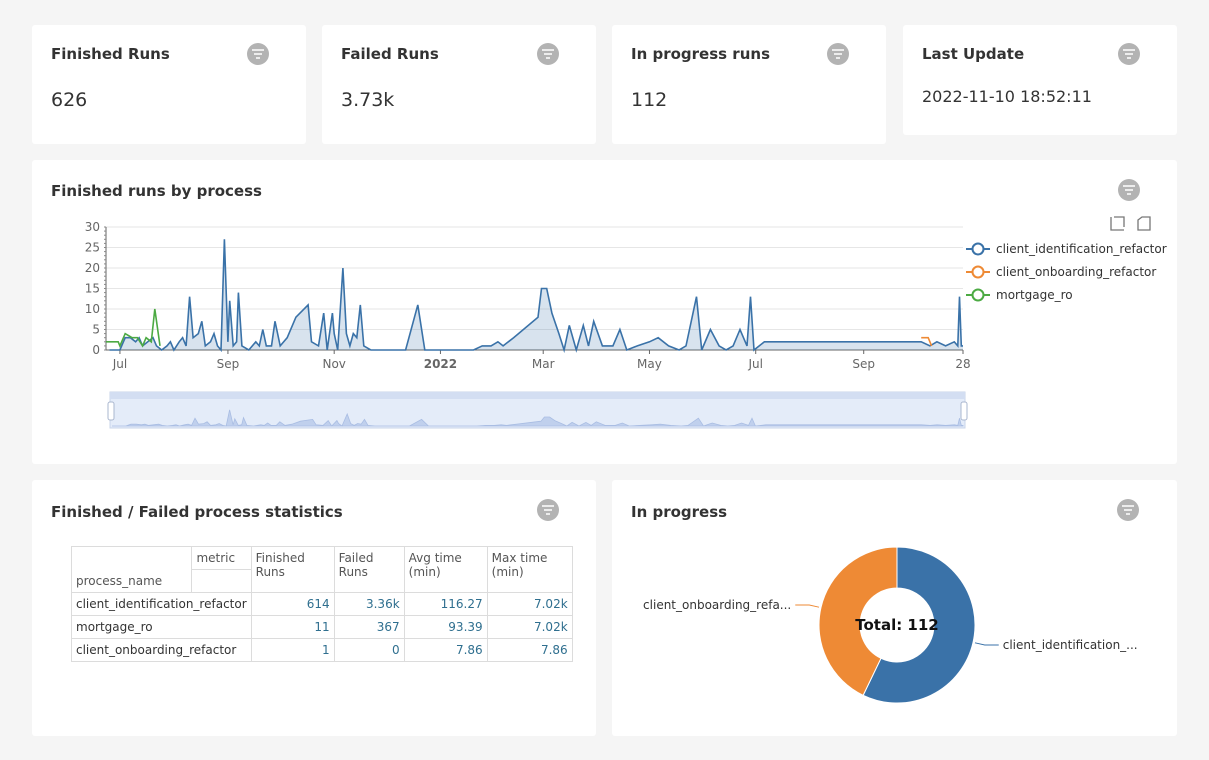  I want to click on column-header: Failed Runs, so click(369, 569).